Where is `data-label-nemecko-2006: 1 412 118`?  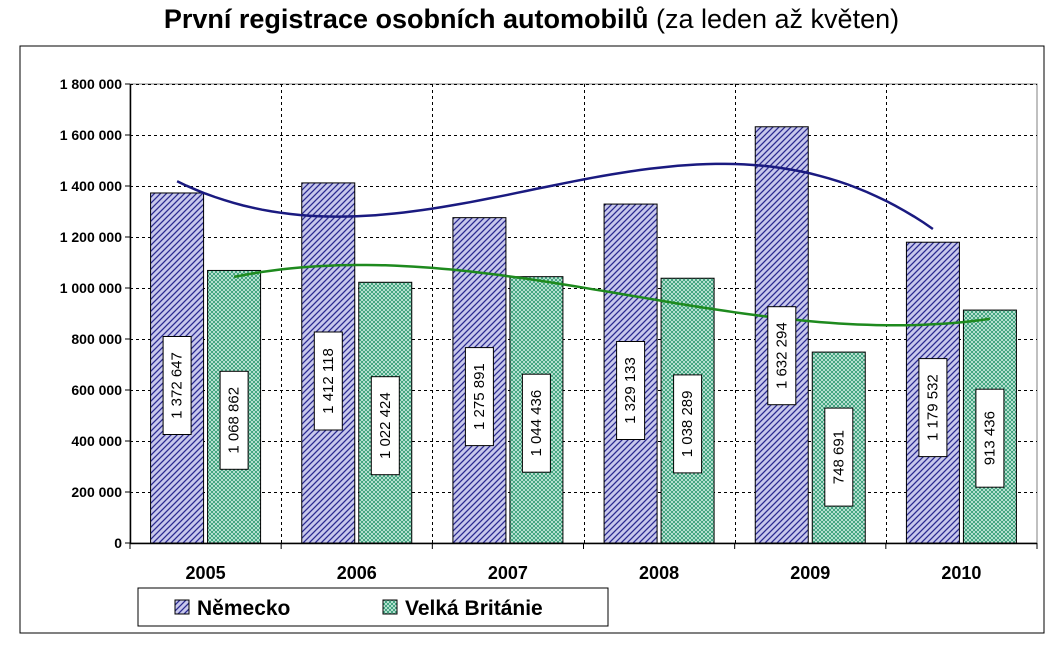 data-label-nemecko-2006: 1 412 118 is located at coordinates (328, 381).